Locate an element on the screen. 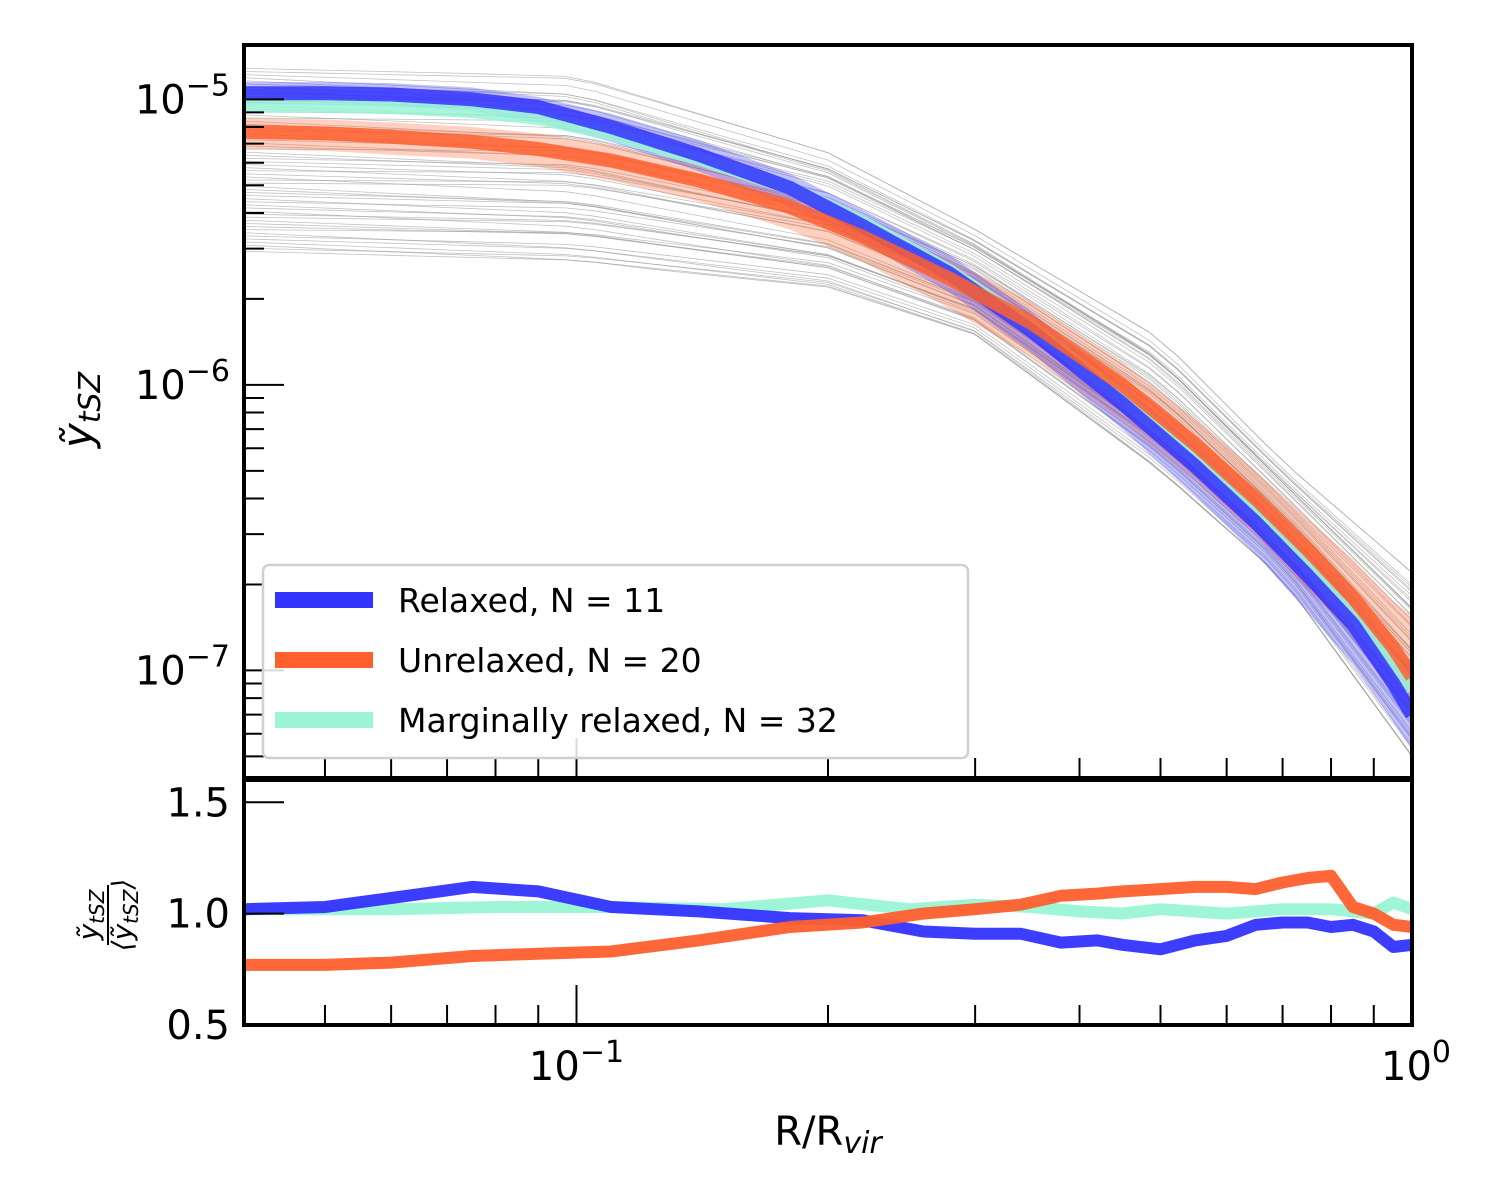 This screenshot has height=1200, width=1500. ratio-series-lines is located at coordinates (828, 920).